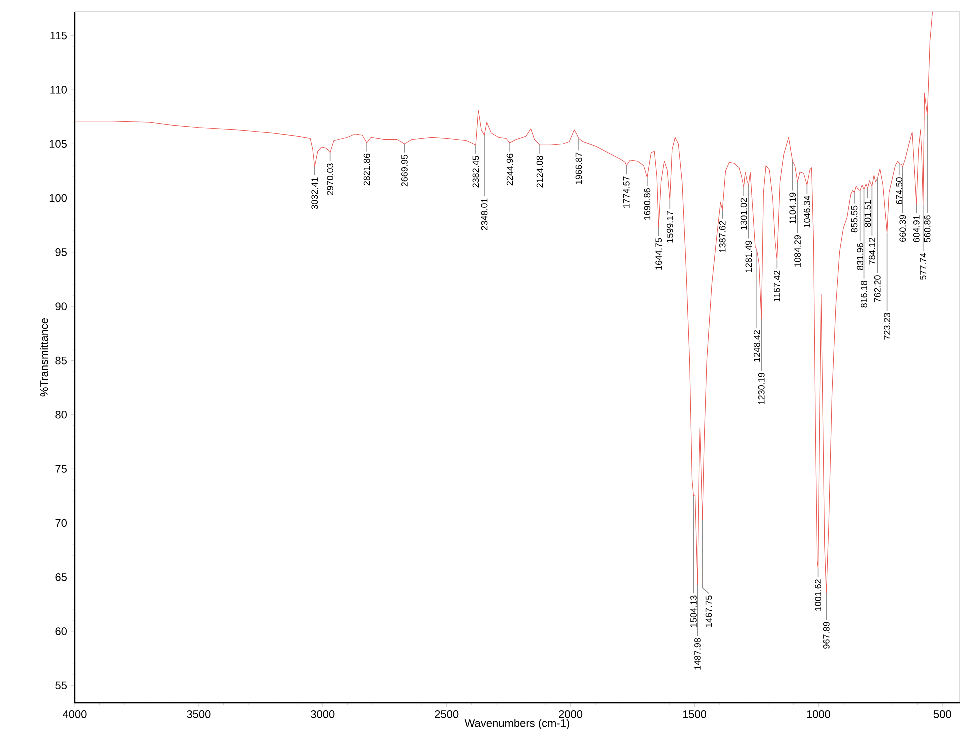 This screenshot has height=745, width=962. I want to click on y-tick-label: 65, so click(61, 577).